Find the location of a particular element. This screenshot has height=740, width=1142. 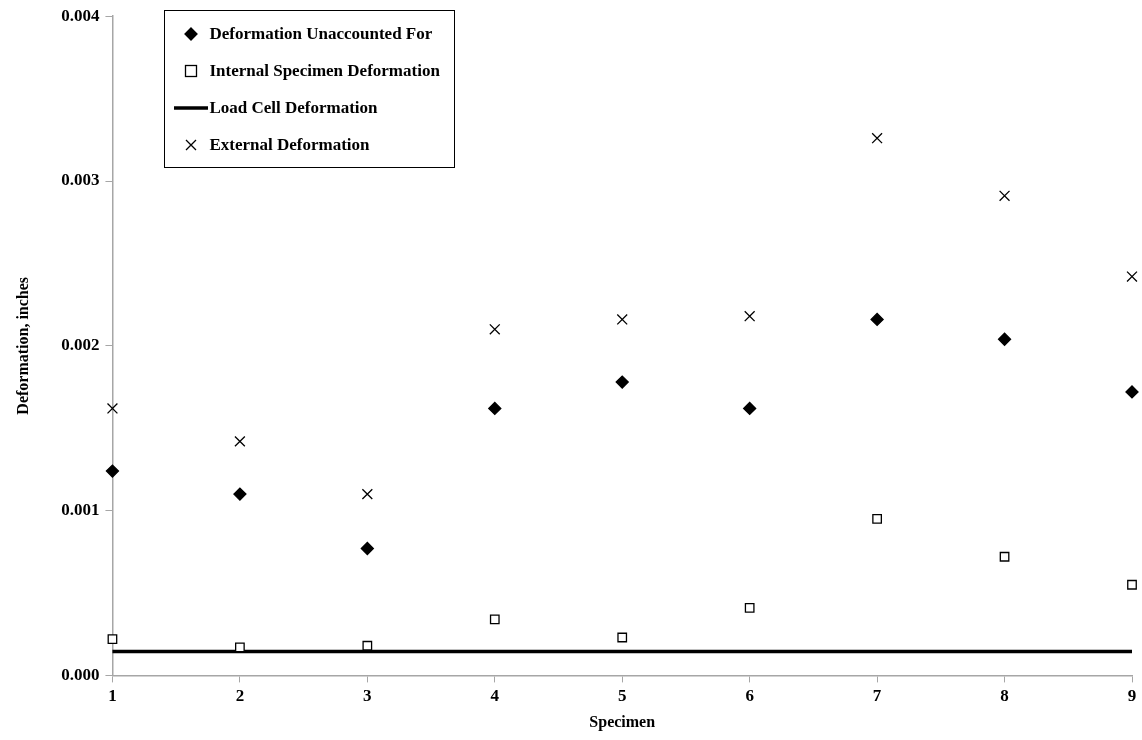

x-tick-label: 1 is located at coordinates (112, 695).